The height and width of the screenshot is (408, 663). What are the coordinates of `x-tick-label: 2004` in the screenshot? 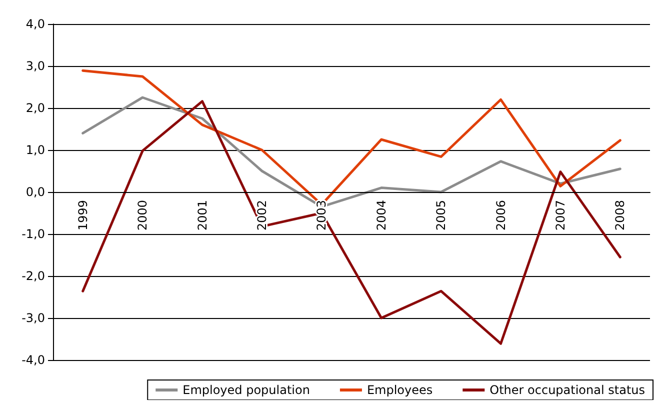 It's located at (381, 215).